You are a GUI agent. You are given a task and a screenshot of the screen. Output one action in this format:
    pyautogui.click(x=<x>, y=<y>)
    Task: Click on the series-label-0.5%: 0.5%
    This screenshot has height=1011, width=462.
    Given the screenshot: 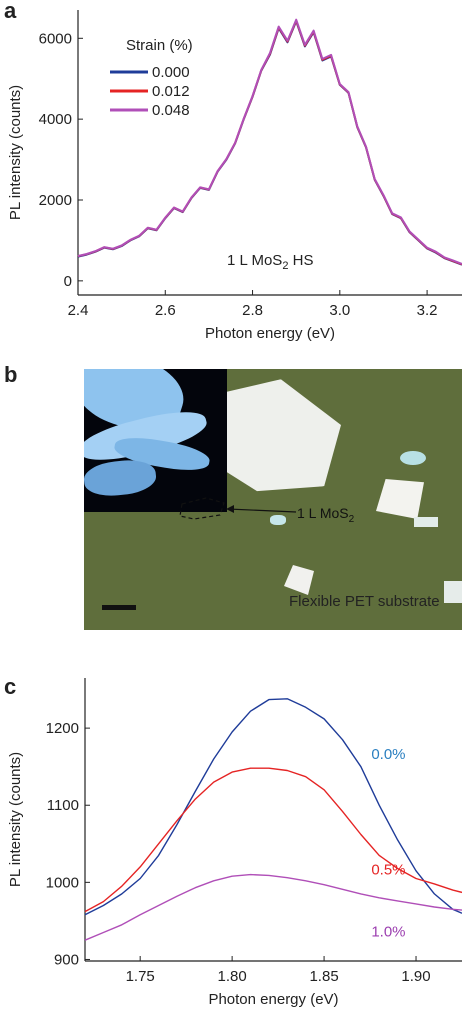 What is the action you would take?
    pyautogui.click(x=388, y=870)
    